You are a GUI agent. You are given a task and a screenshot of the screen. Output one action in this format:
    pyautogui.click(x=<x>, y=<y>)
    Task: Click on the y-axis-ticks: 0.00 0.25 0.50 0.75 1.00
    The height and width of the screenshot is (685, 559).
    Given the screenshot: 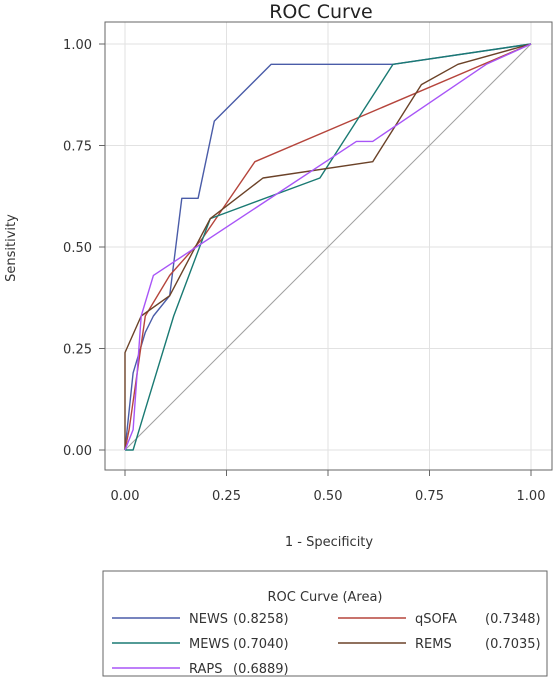 What is the action you would take?
    pyautogui.click(x=84, y=248)
    